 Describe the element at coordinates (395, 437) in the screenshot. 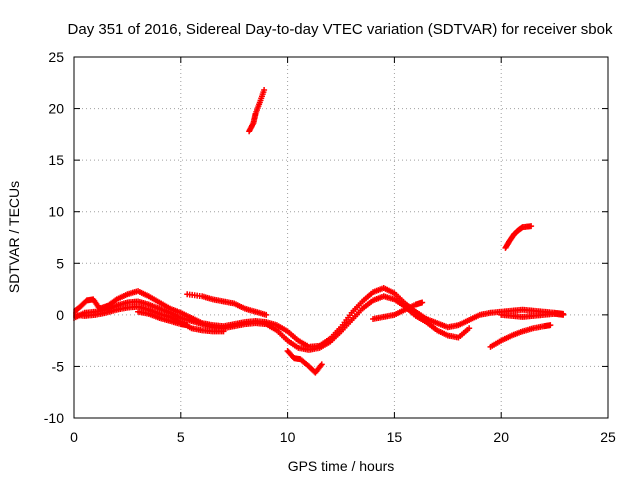

I see `x-tick-label: 15` at that location.